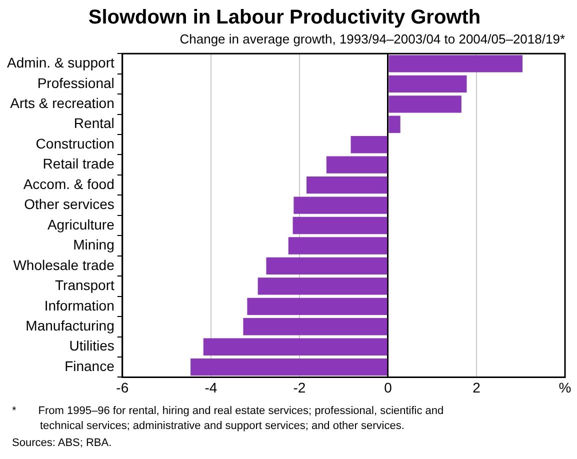  Describe the element at coordinates (64, 264) in the screenshot. I see `y-tick-label: Wholesale trade` at that location.